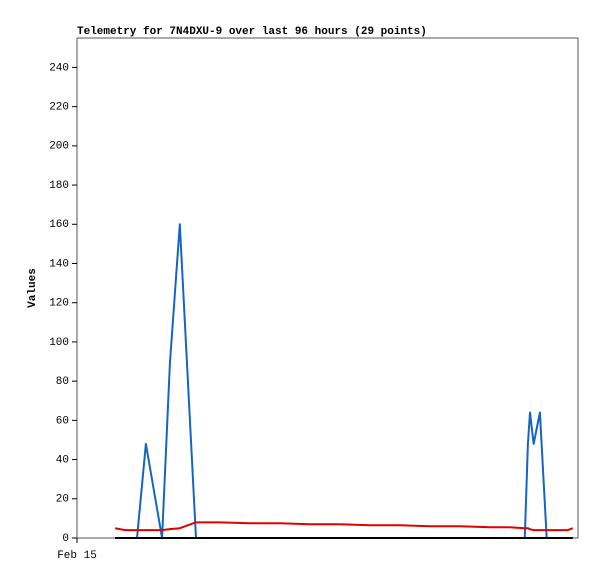 The width and height of the screenshot is (597, 579). Describe the element at coordinates (59, 225) in the screenshot. I see `y-tick-label: 160` at that location.